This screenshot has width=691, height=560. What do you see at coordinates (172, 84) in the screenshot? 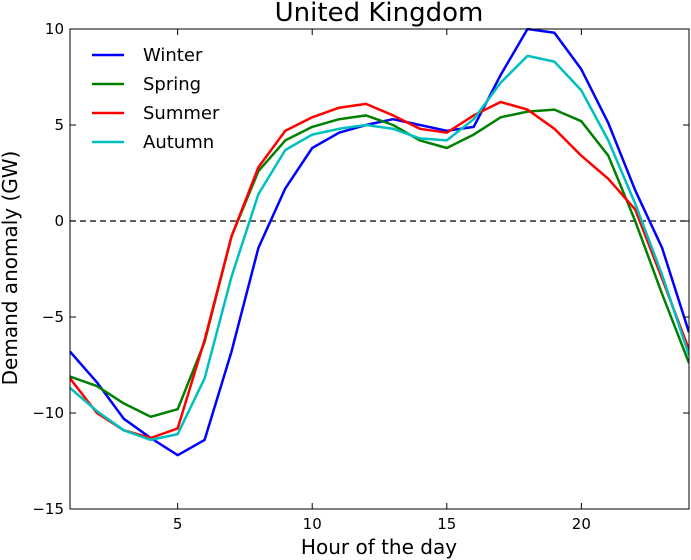
I see `legend-label-spring: Spring` at bounding box center [172, 84].